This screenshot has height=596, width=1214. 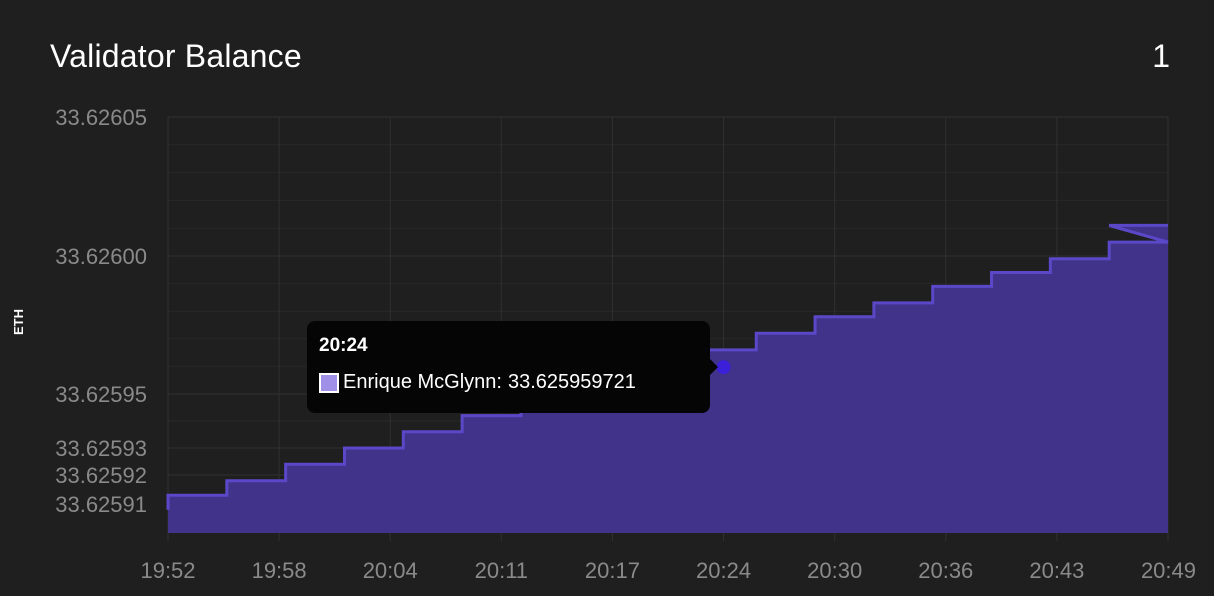 What do you see at coordinates (101, 504) in the screenshot?
I see `y-tick-label: 33.62591` at bounding box center [101, 504].